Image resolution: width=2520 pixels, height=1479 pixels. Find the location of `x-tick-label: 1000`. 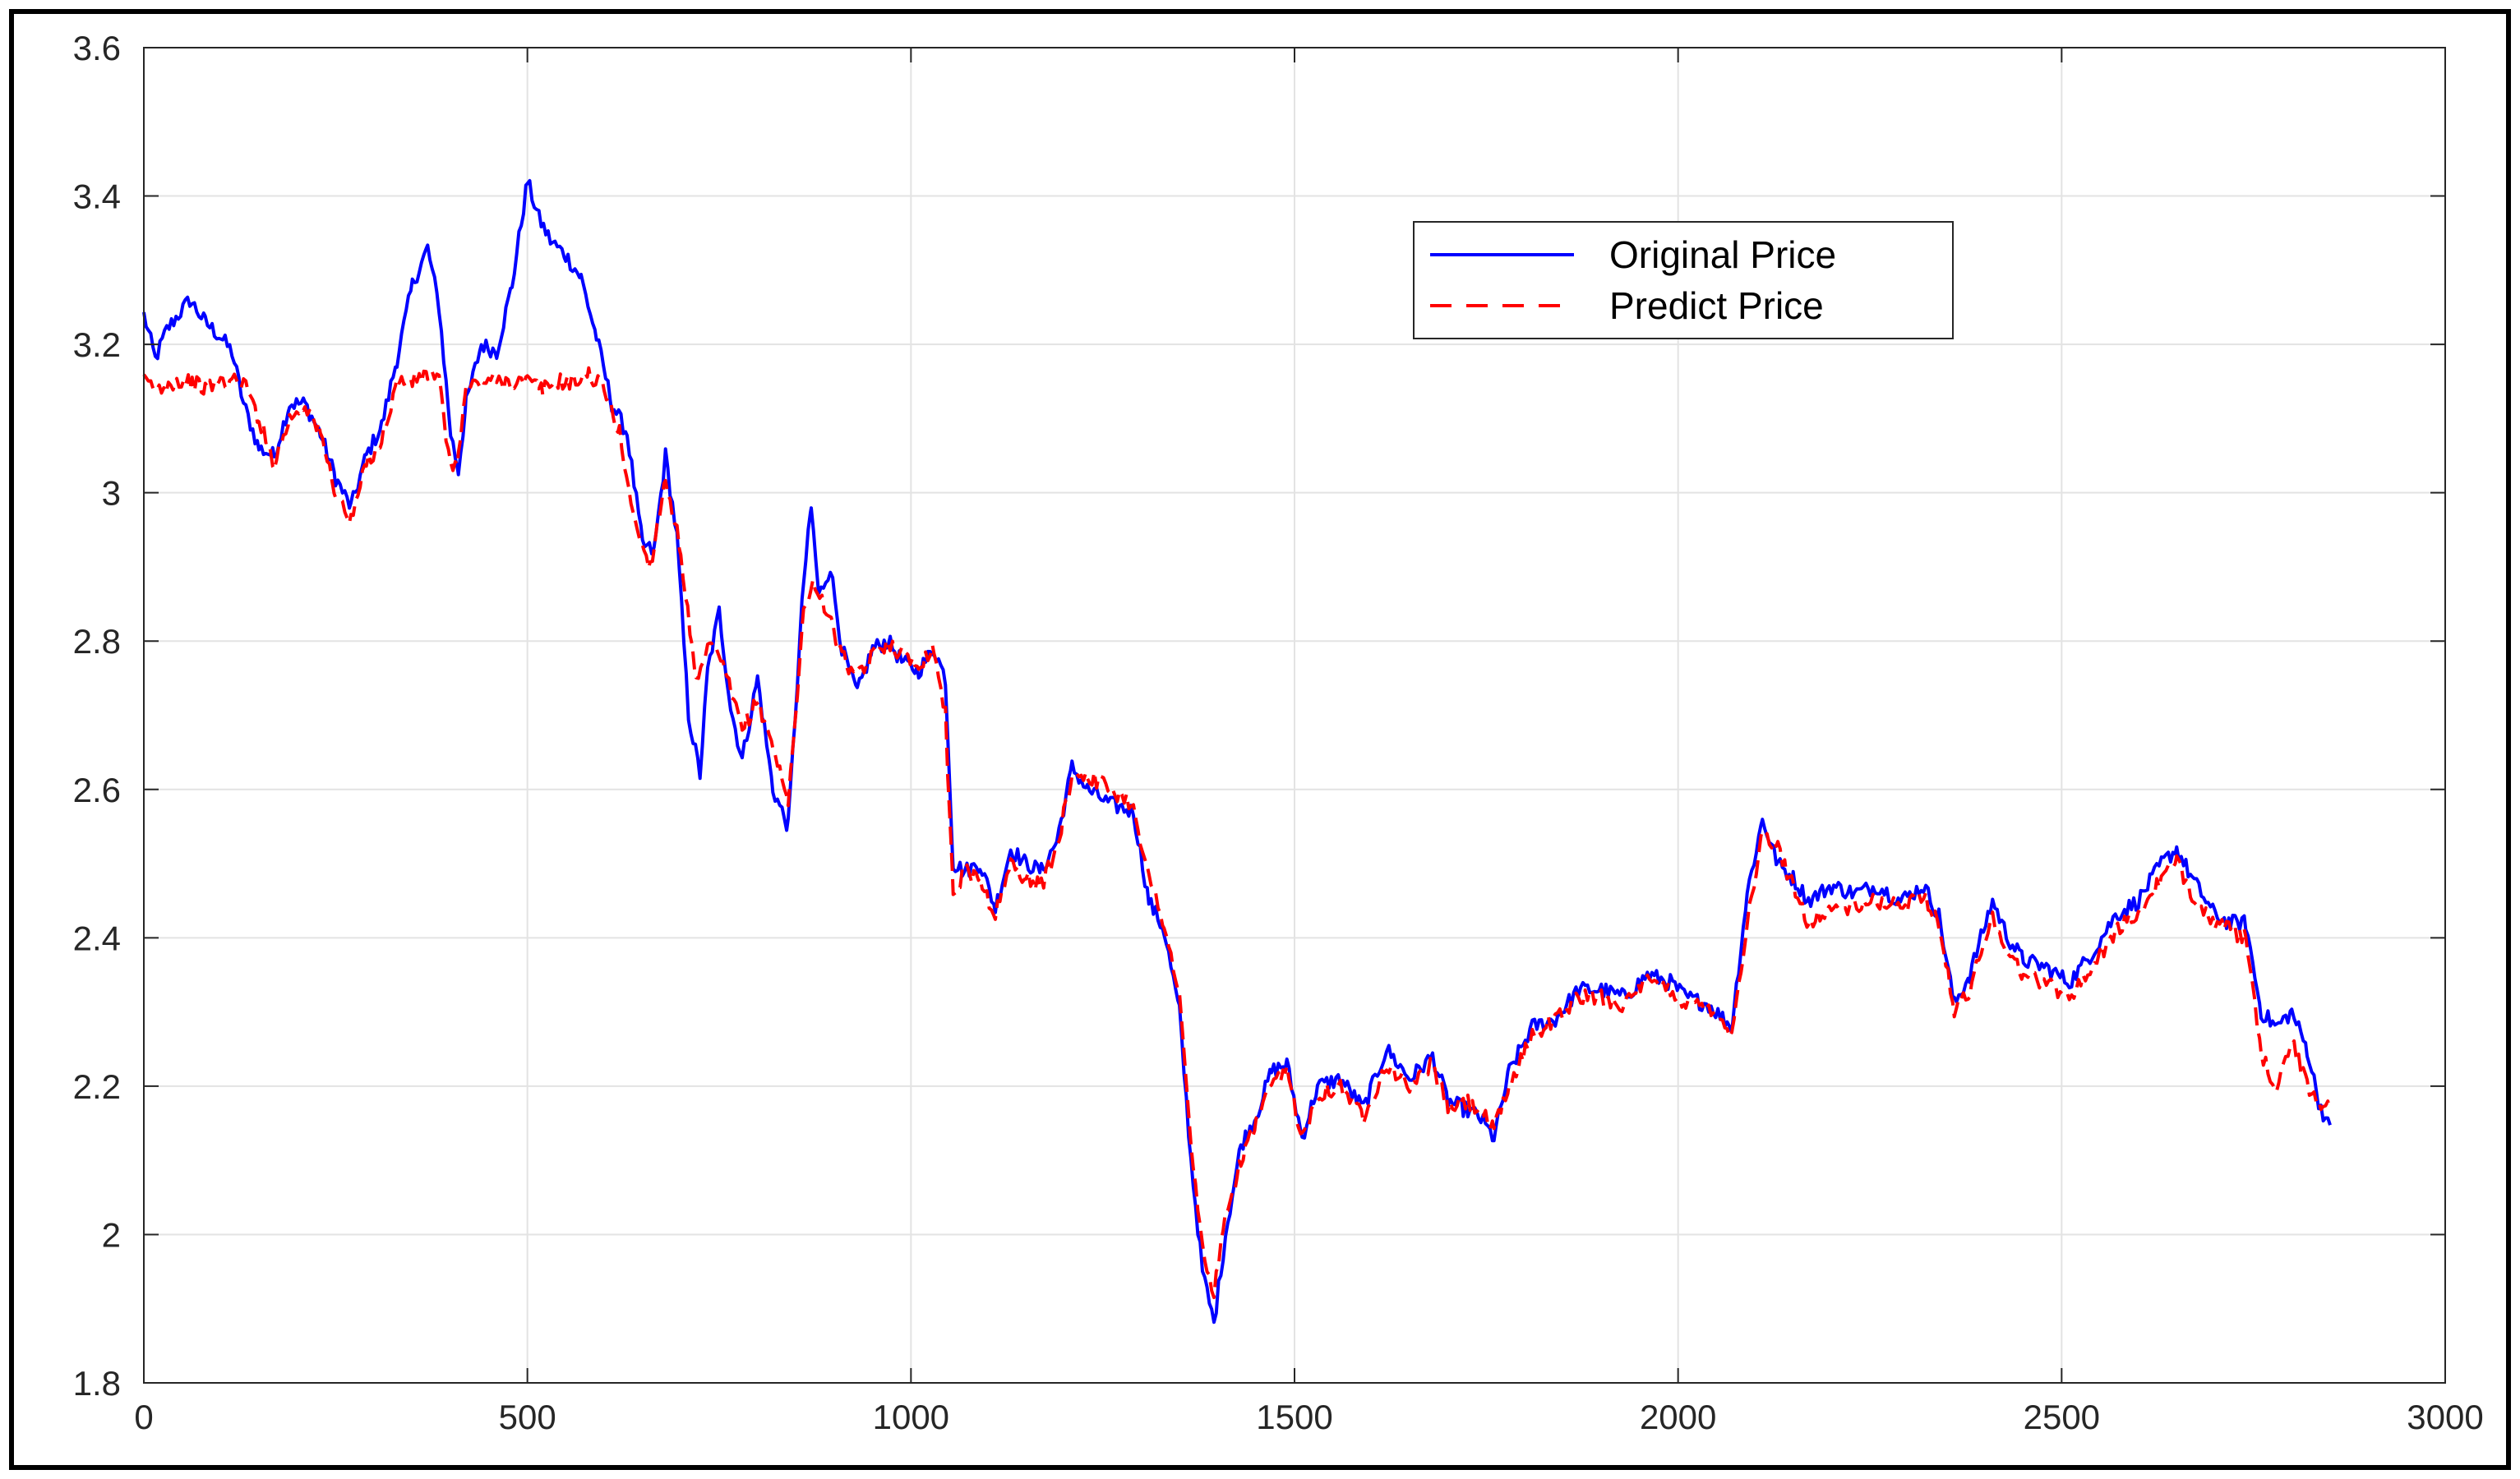

x-tick-label: 1000 is located at coordinates (911, 1417).